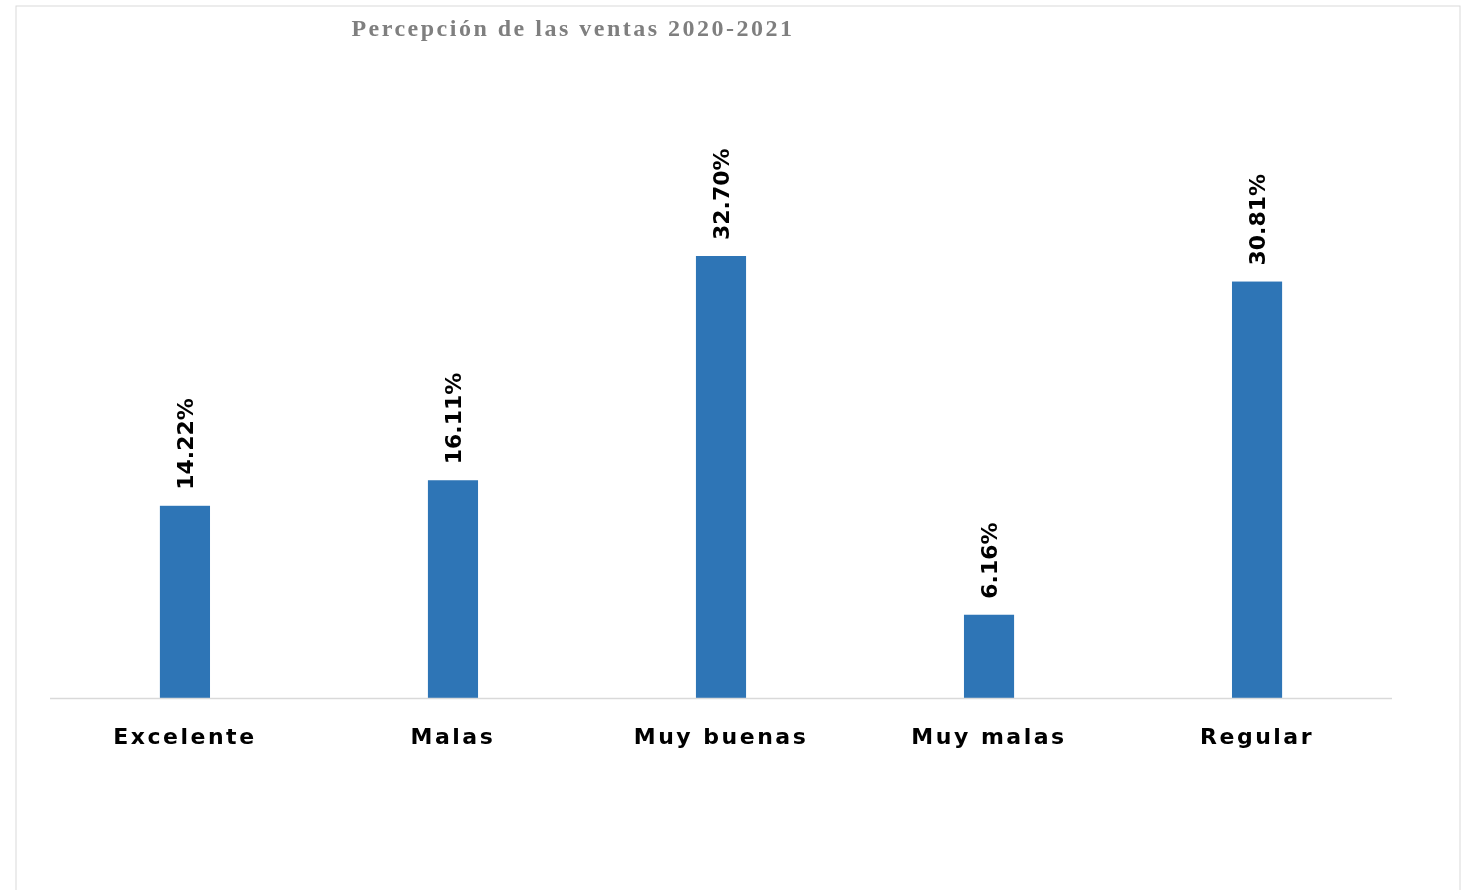 The image size is (1468, 890). Describe the element at coordinates (1257, 736) in the screenshot. I see `x-tick-label: Regular` at that location.